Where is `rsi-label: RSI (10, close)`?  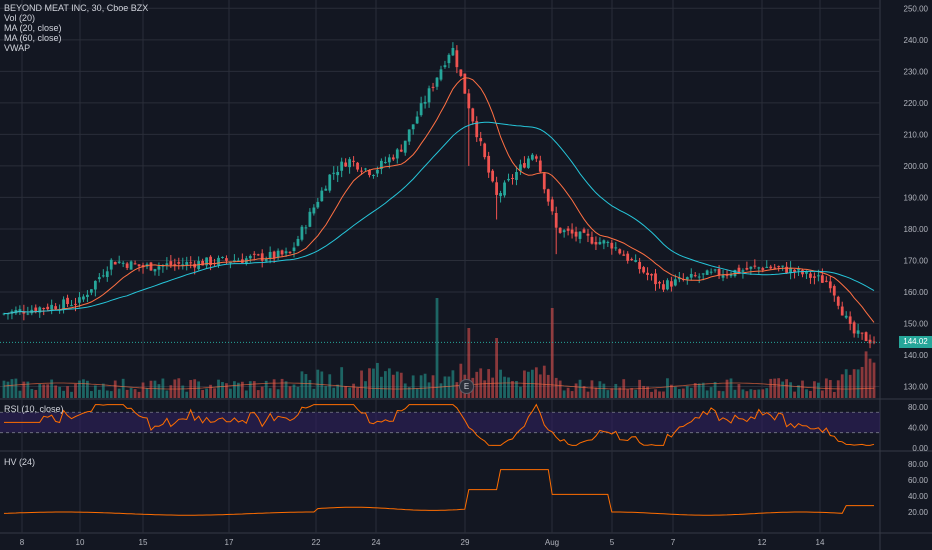
rsi-label: RSI (10, close) is located at coordinates (34, 409).